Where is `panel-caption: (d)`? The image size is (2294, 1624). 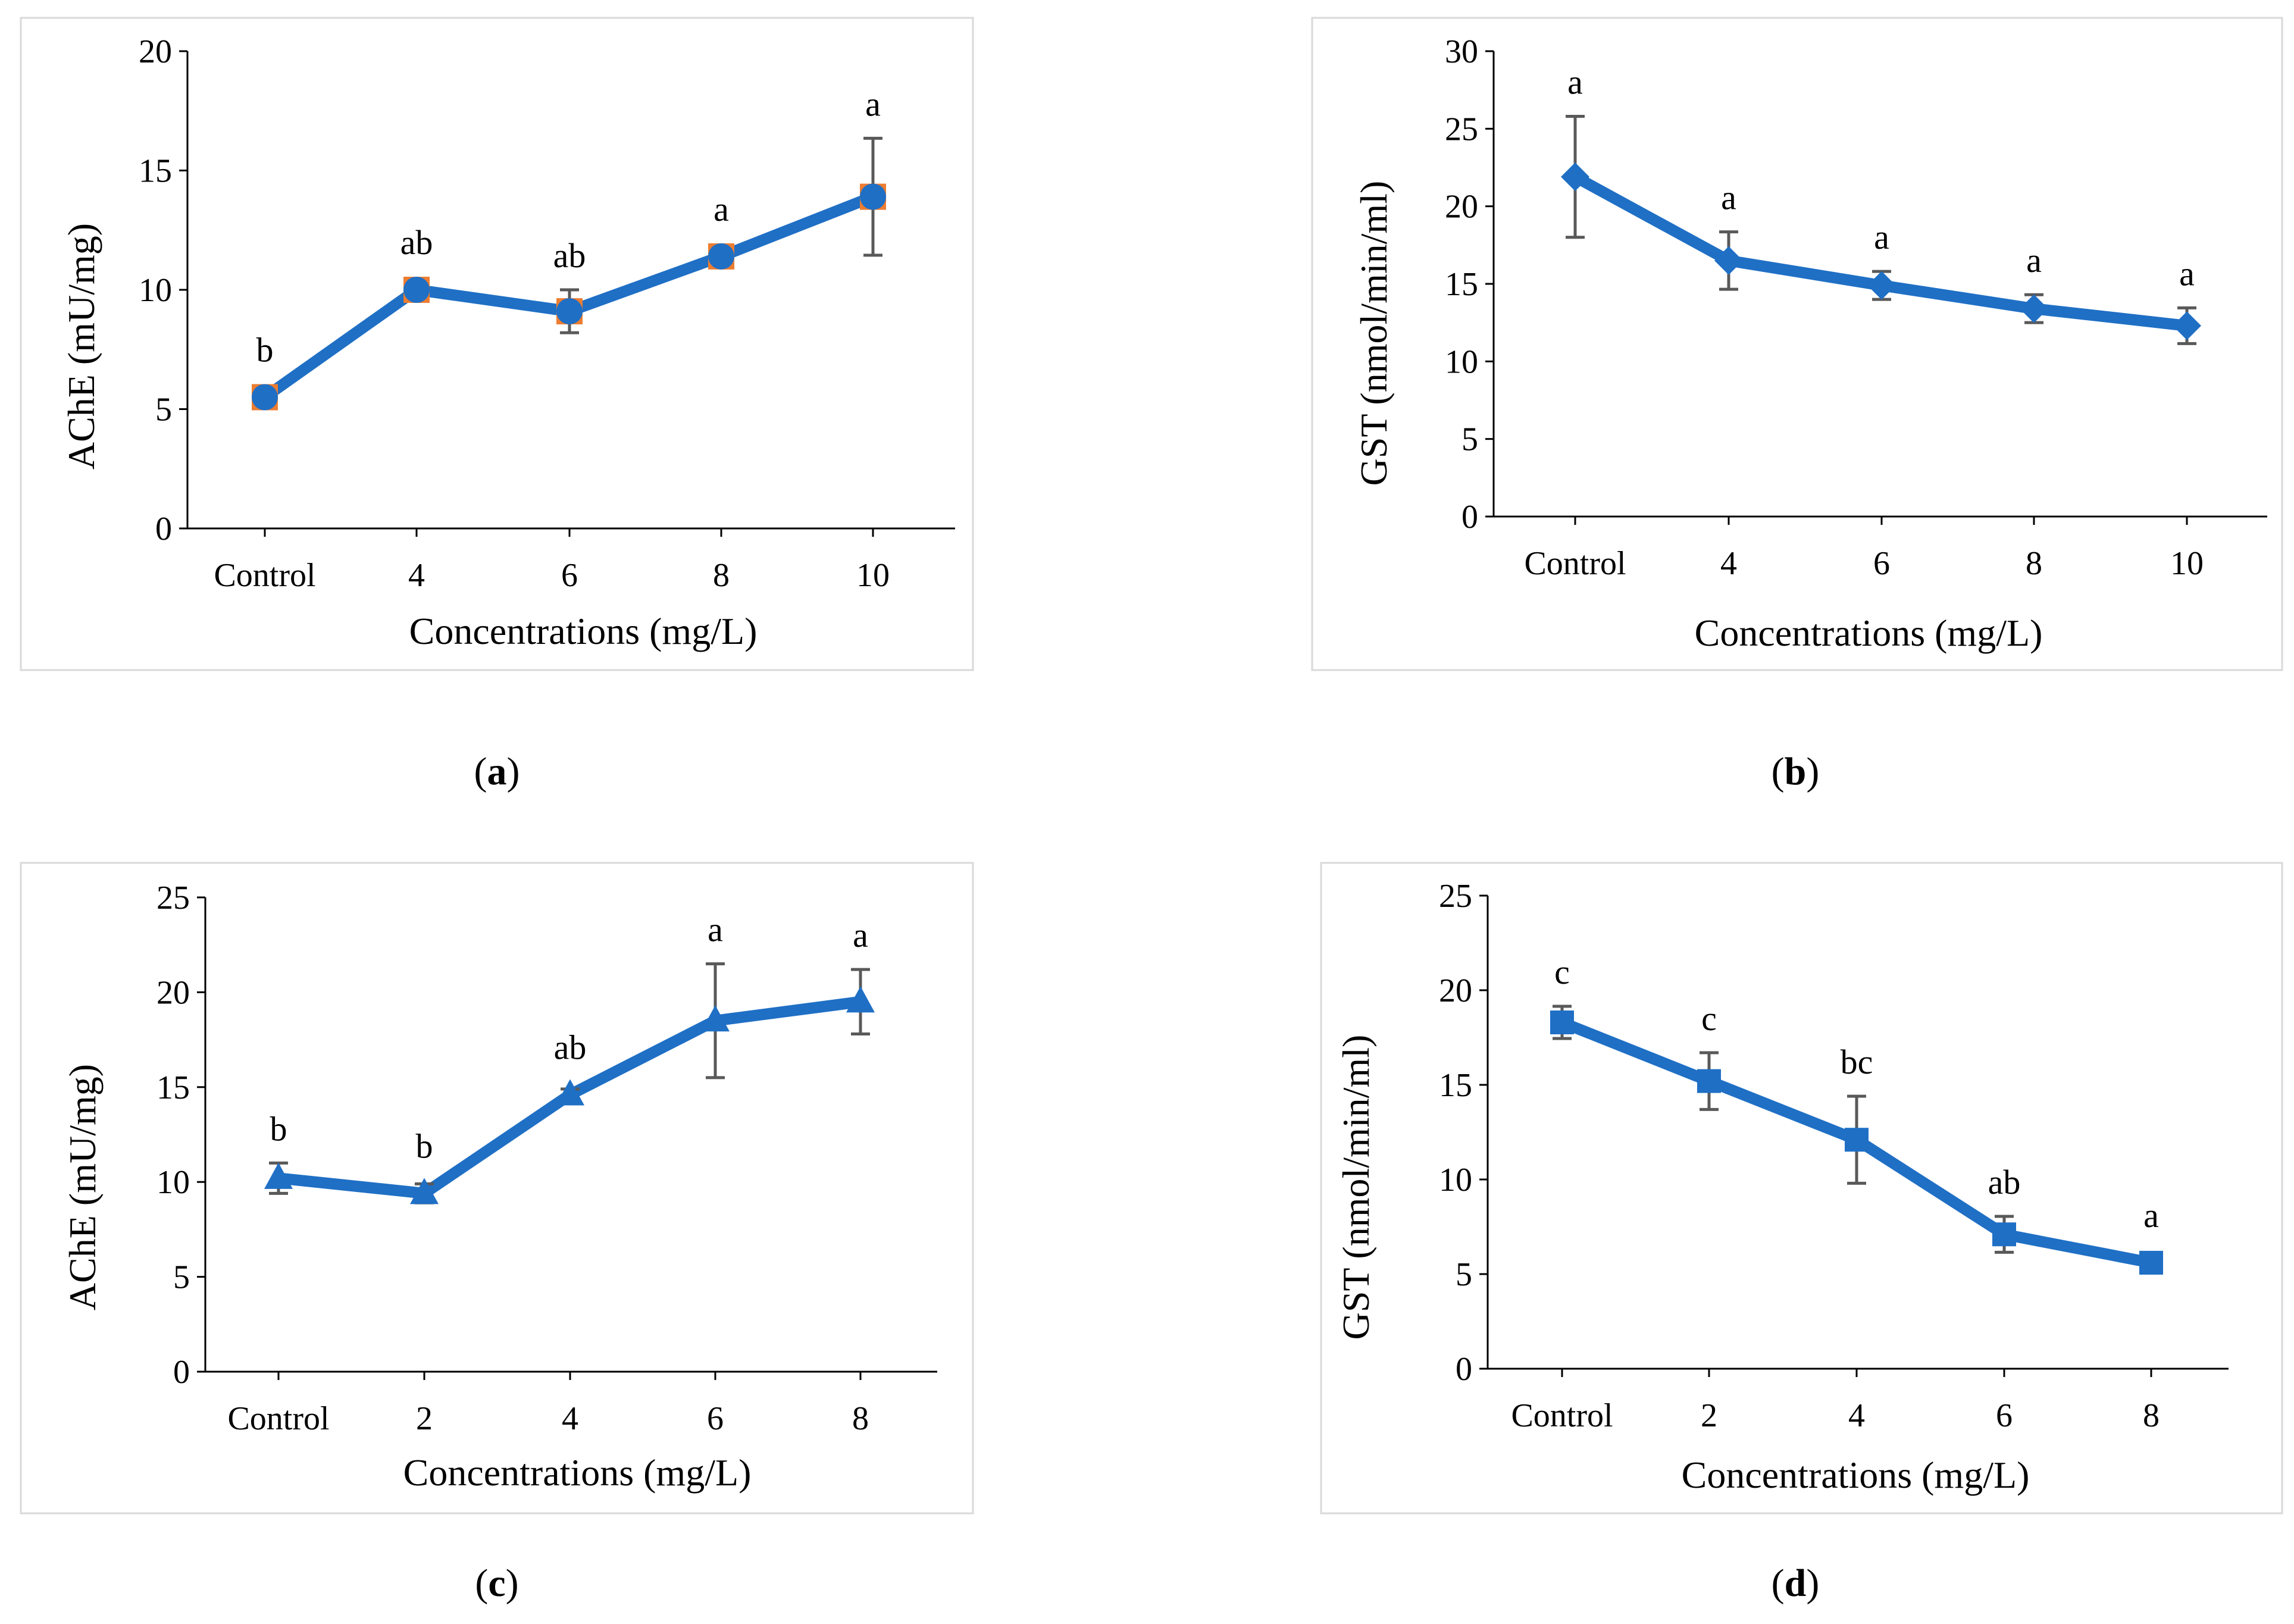
panel-caption: (d) is located at coordinates (1796, 1583).